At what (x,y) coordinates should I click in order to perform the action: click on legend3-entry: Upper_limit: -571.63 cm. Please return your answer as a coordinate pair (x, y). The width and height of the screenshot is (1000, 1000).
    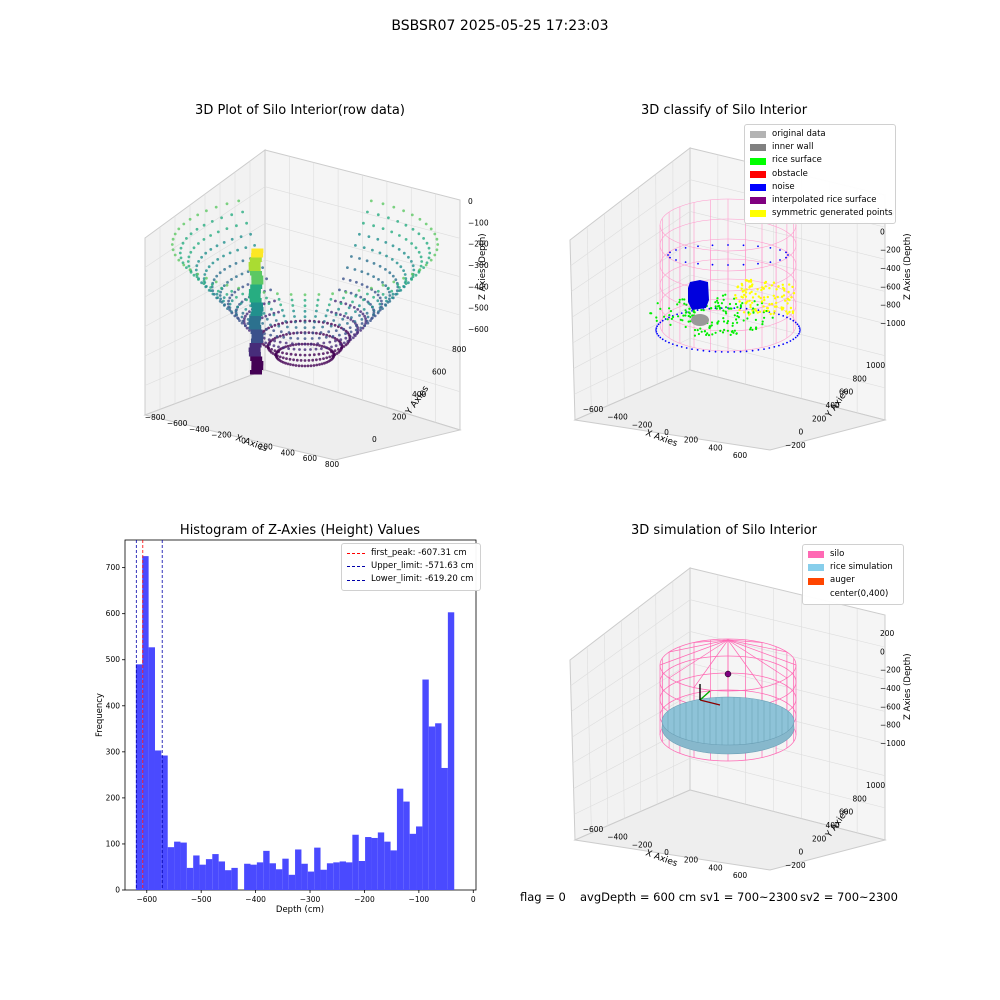
    Looking at the image, I should click on (411, 566).